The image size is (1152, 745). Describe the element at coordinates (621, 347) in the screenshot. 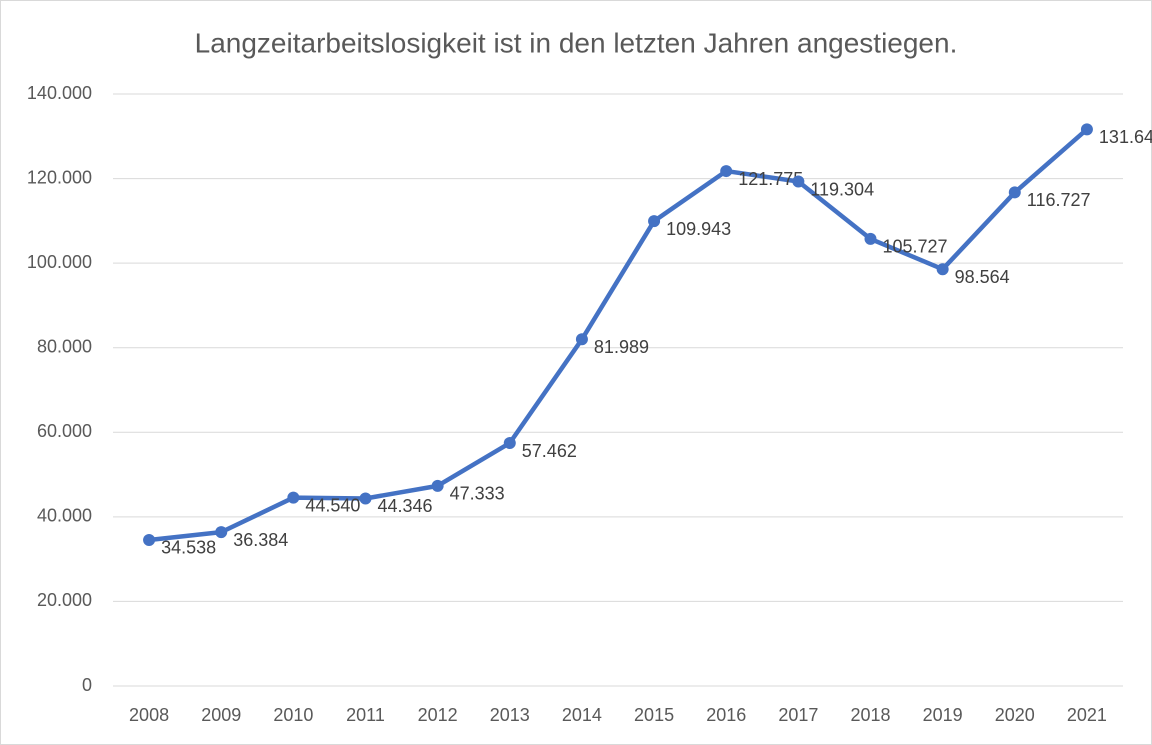

I see `data-label: 81.989` at that location.